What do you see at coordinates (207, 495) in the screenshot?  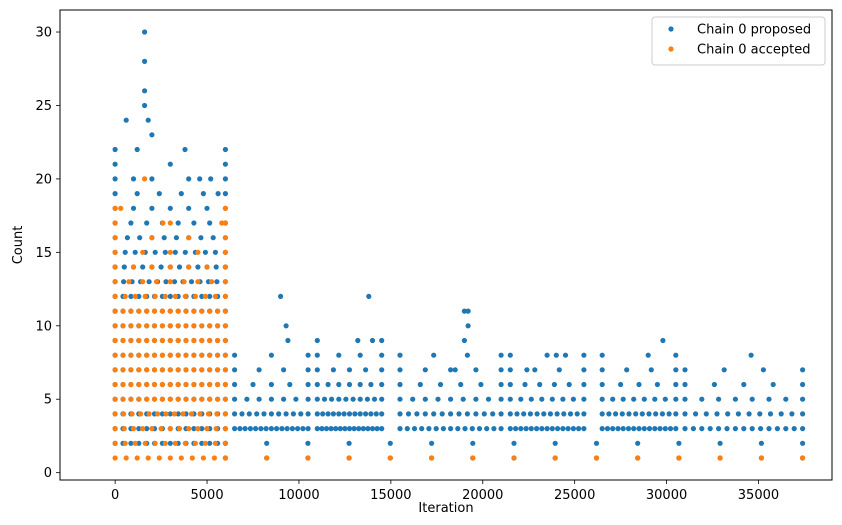 I see `x-tick-label: 5000` at bounding box center [207, 495].